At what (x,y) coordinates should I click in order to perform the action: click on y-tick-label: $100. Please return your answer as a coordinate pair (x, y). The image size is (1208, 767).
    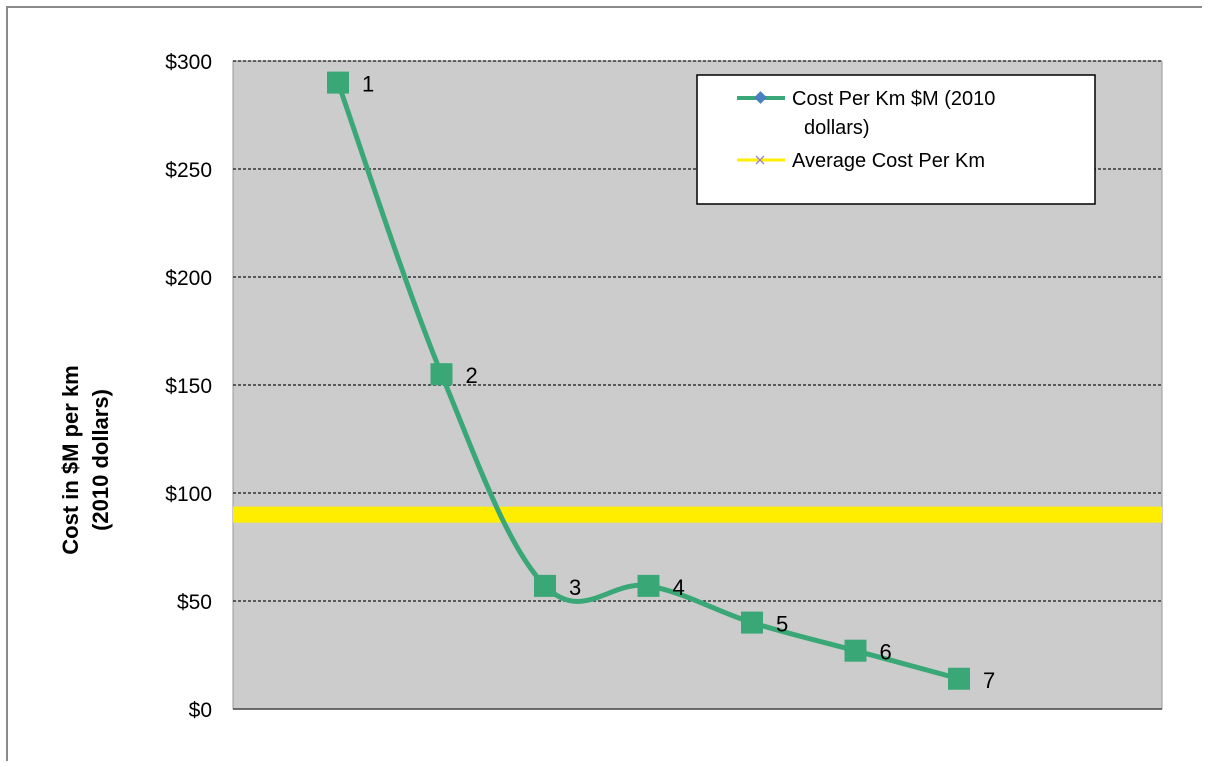
    Looking at the image, I should click on (188, 494).